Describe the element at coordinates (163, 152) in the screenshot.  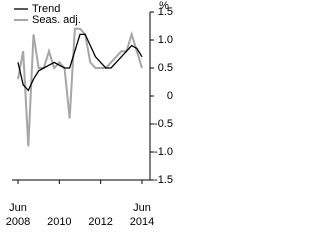
I see `y-tick-label: -1.0` at that location.